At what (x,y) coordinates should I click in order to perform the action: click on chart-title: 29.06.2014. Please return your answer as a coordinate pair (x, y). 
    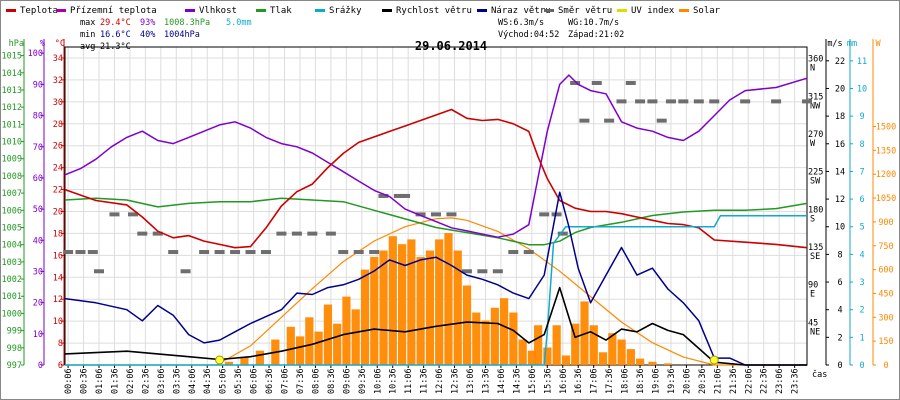
    Looking at the image, I should click on (451, 46).